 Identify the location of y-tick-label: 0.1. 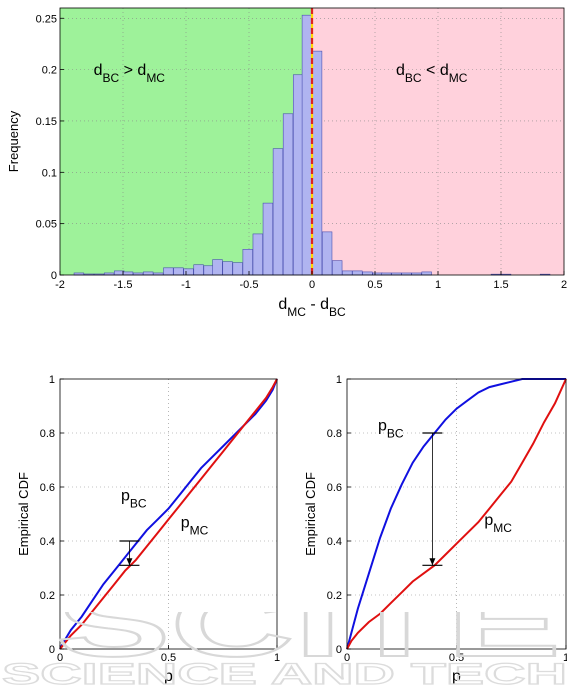
(49, 173).